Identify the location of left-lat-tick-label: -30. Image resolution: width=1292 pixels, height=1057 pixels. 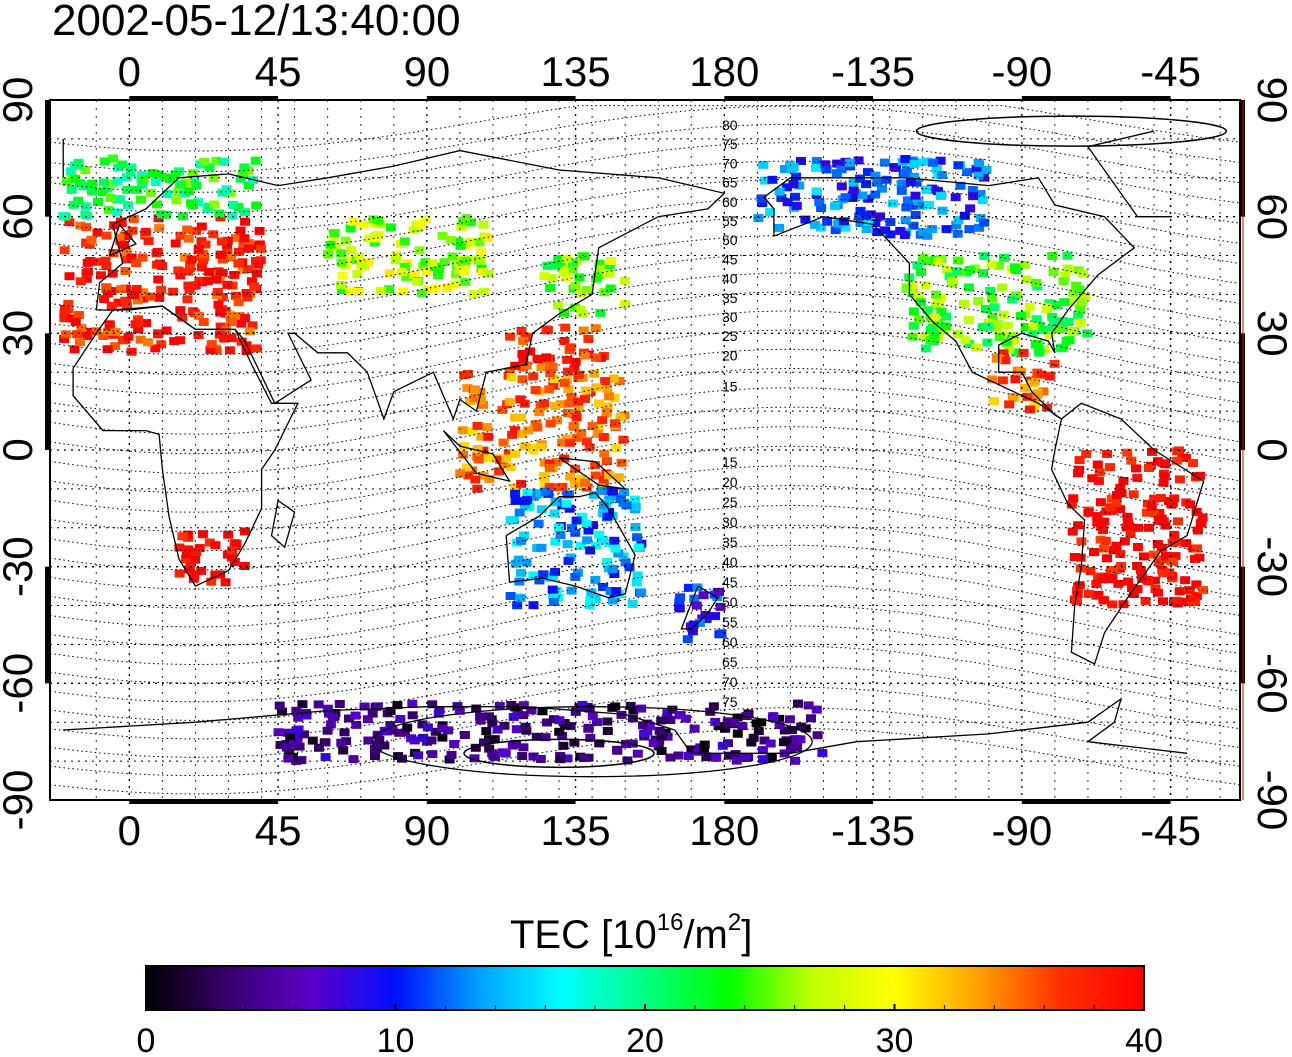
(20, 566).